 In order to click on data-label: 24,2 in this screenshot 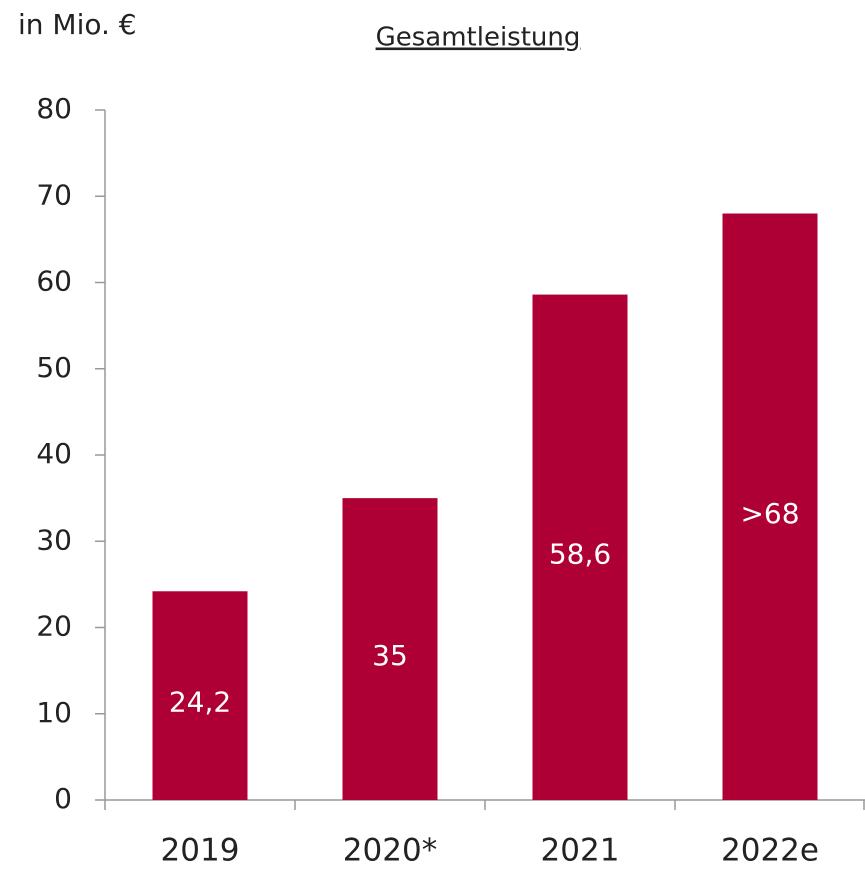, I will do `click(200, 702)`.